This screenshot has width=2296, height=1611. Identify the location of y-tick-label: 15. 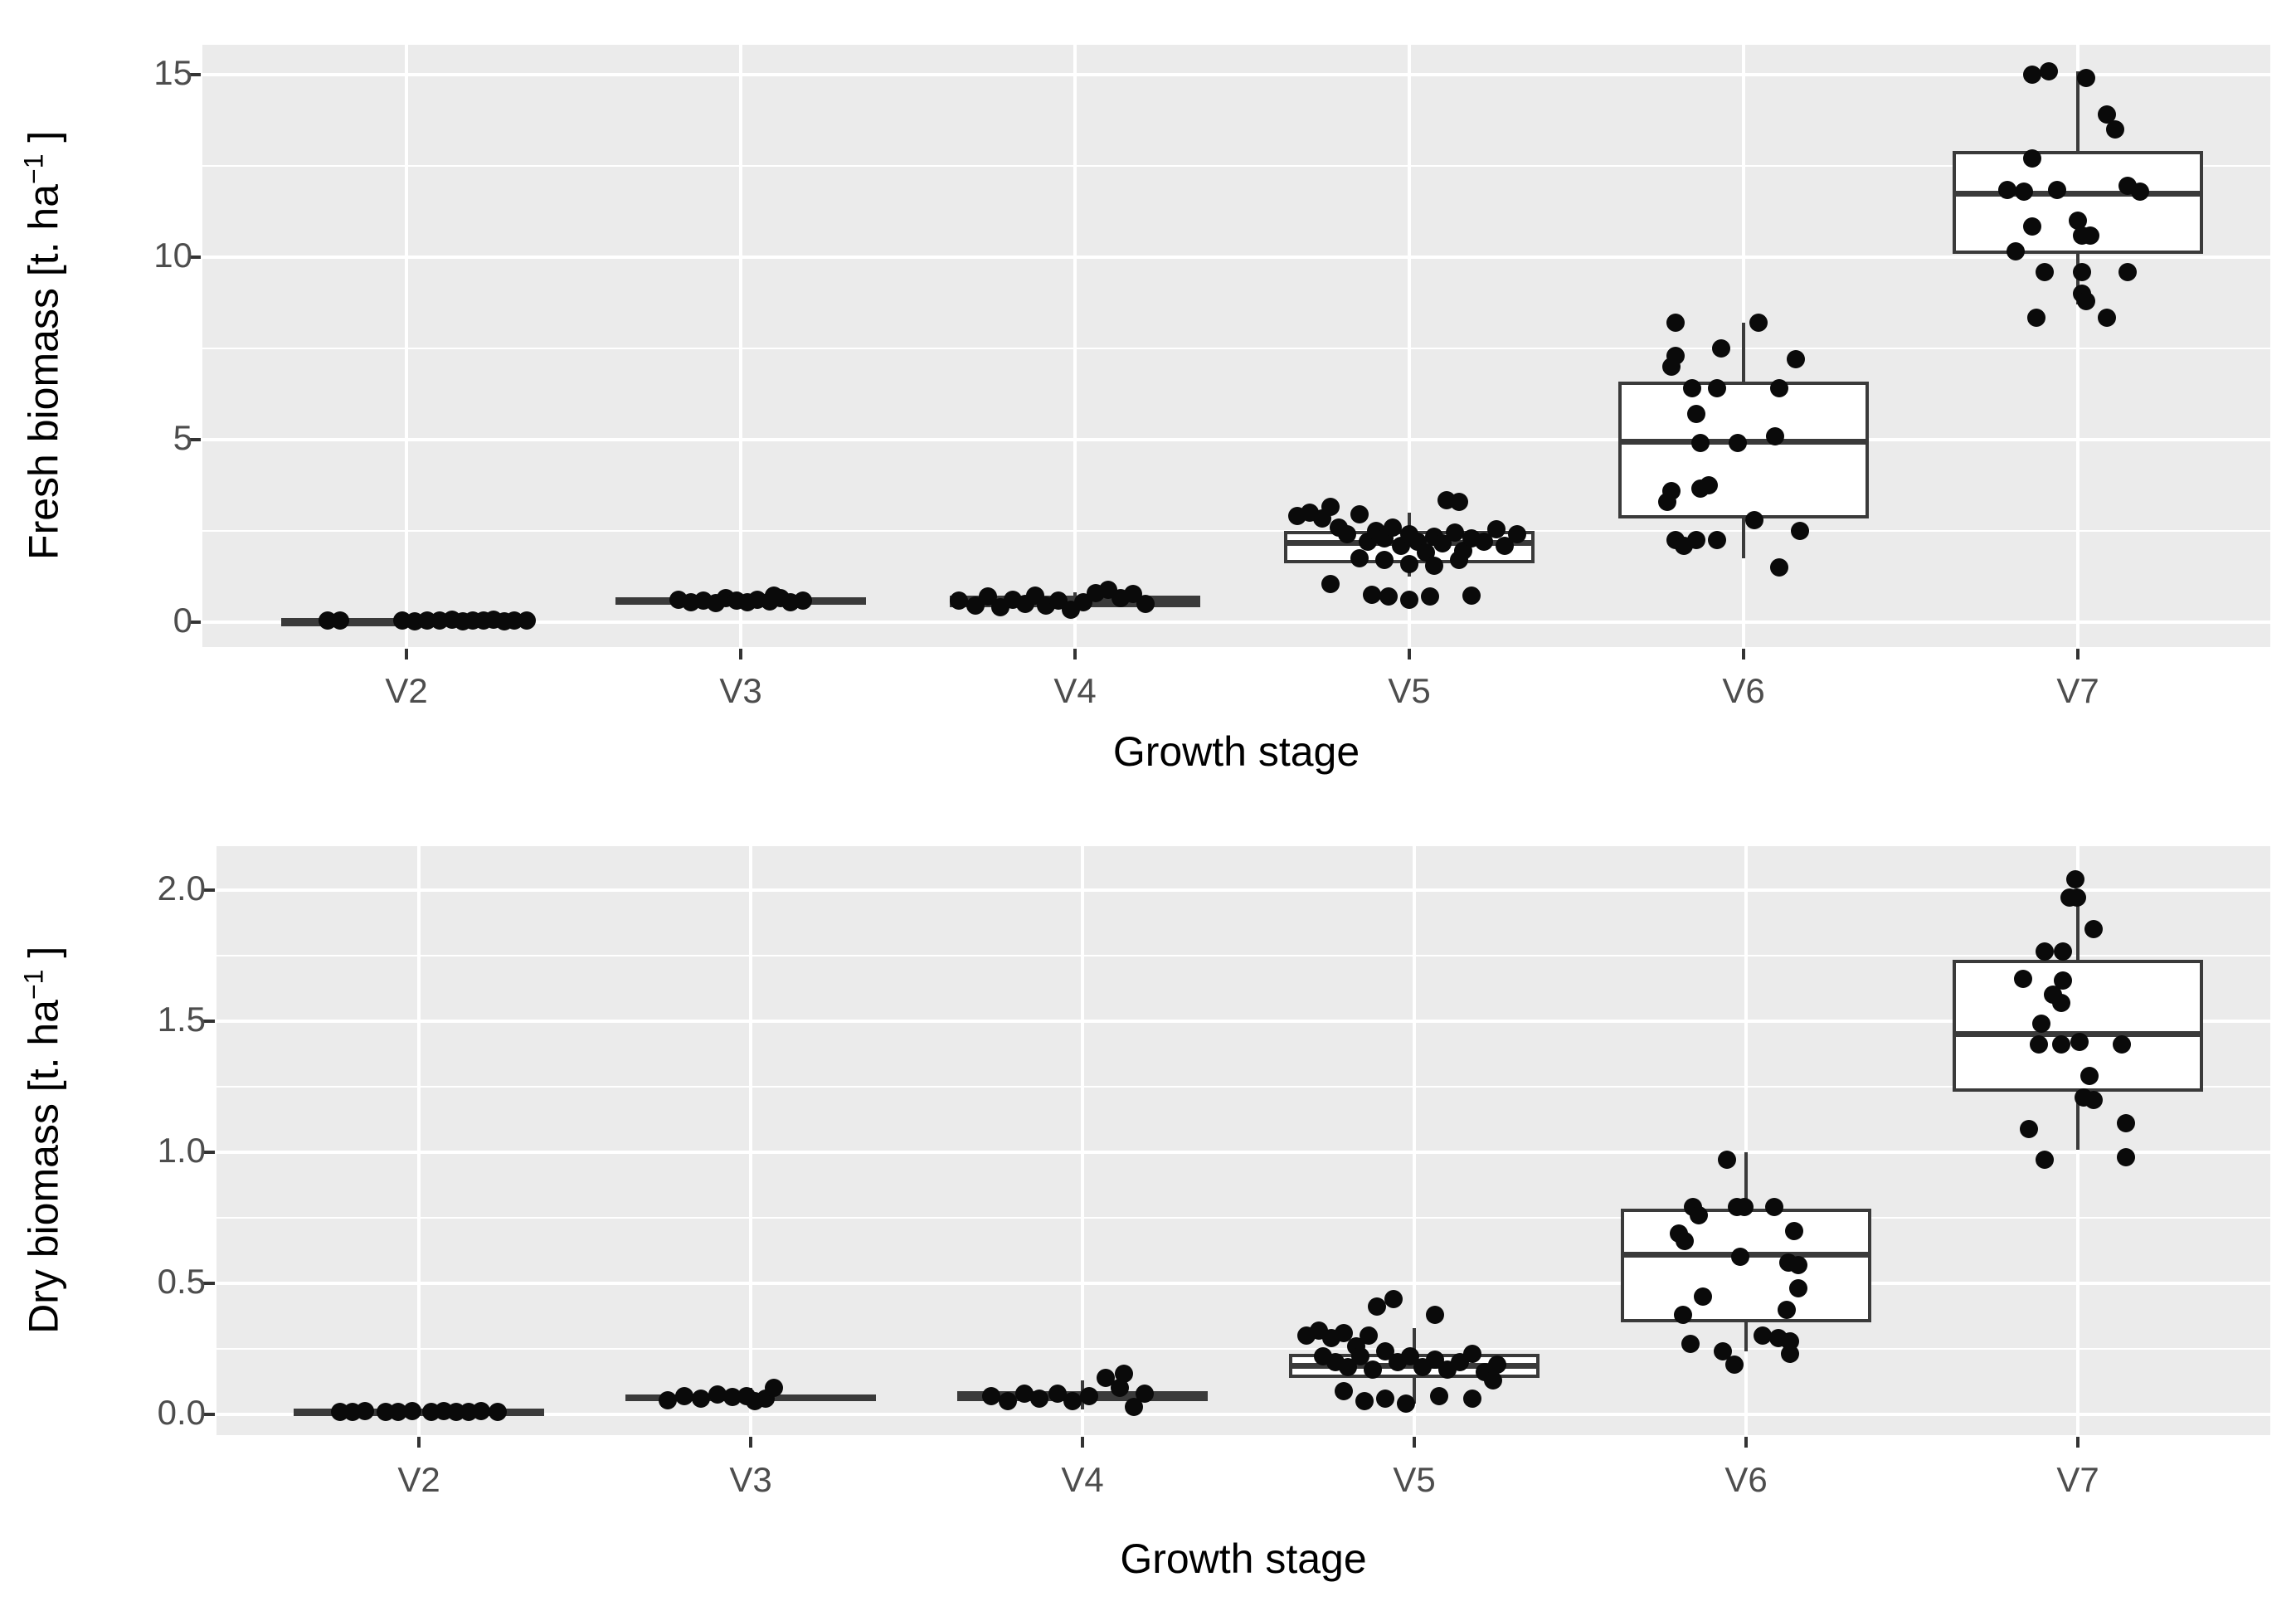
(173, 72).